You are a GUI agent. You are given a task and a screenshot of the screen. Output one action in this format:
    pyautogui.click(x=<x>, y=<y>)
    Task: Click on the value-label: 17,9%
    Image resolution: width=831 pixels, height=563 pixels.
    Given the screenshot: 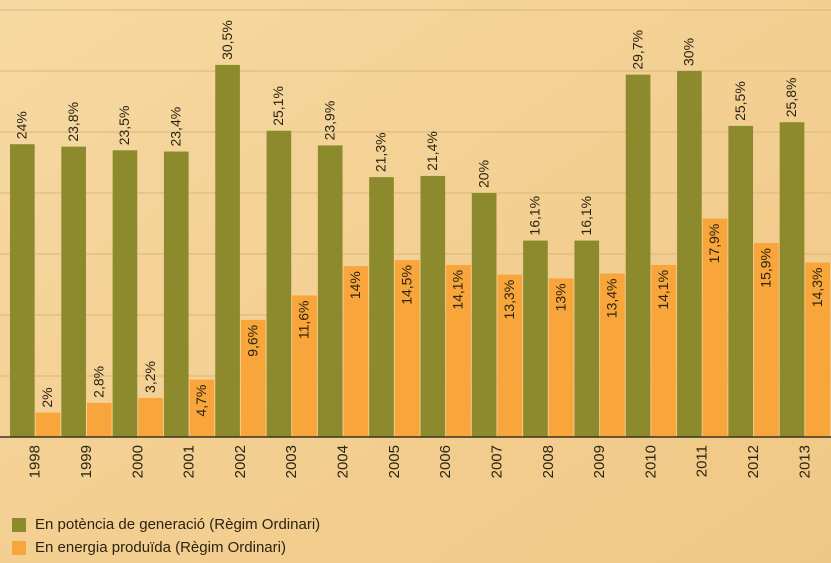 What is the action you would take?
    pyautogui.click(x=714, y=244)
    